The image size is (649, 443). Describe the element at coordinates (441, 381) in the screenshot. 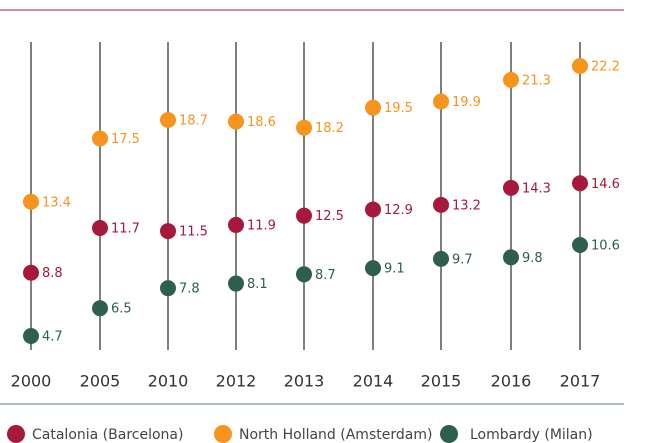

I see `x-tick-label: 2015` at that location.